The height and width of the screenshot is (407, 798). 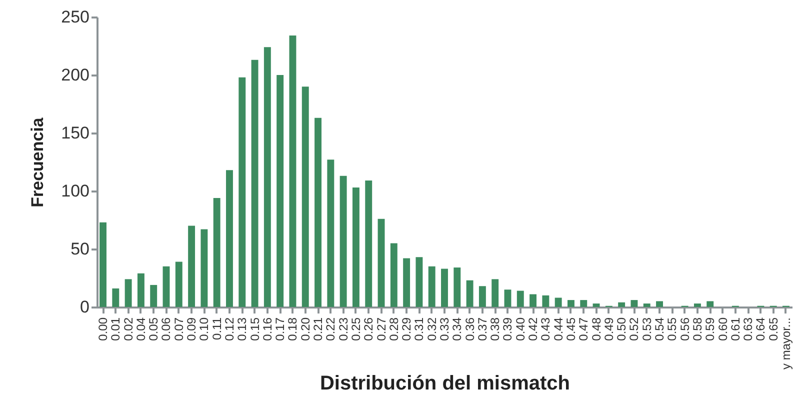 I want to click on y-tick-label: 250, so click(x=75, y=17).